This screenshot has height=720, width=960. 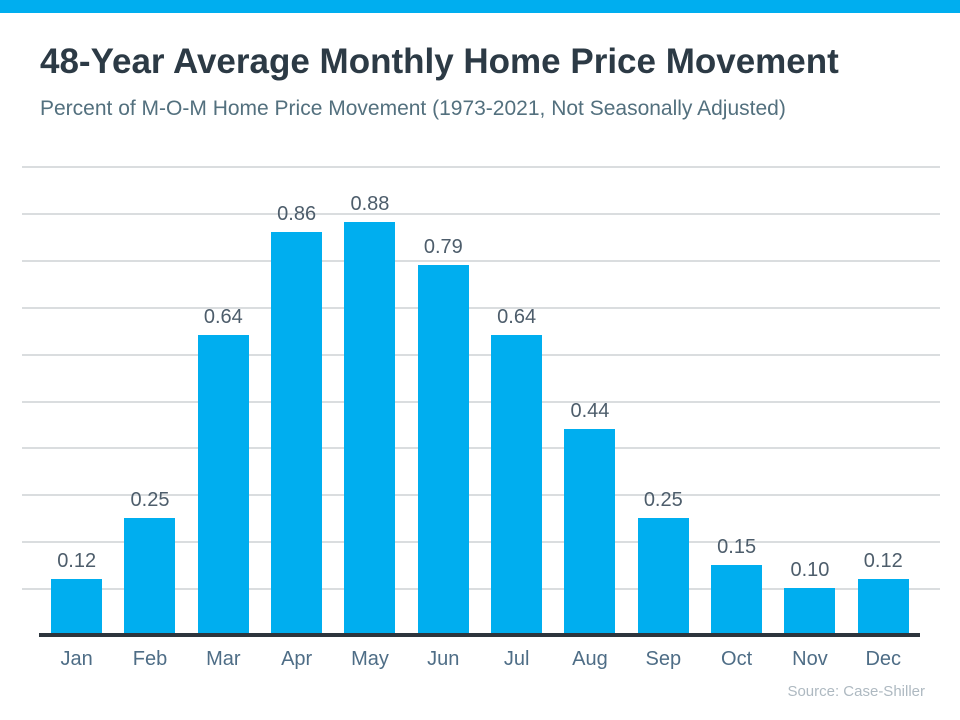 I want to click on x-axis-tick-label: Nov, so click(x=810, y=659).